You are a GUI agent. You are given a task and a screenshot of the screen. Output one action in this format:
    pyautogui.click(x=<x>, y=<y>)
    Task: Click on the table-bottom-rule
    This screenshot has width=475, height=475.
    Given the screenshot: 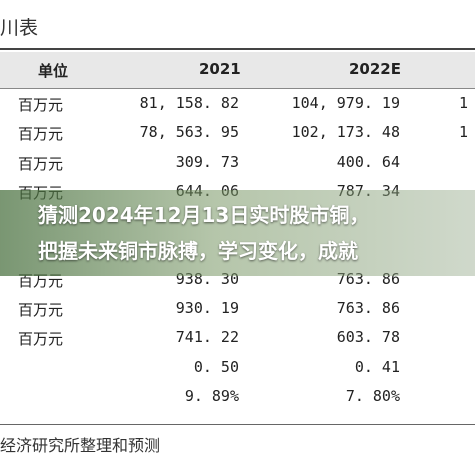 What is the action you would take?
    pyautogui.click(x=237, y=424)
    